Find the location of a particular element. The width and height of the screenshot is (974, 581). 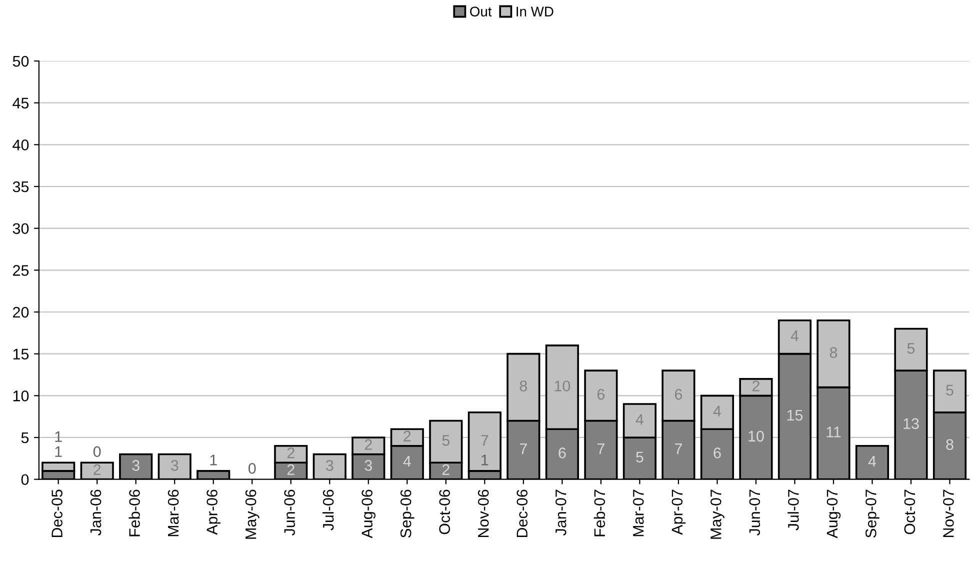

y-tick-label: 25 is located at coordinates (21, 270).